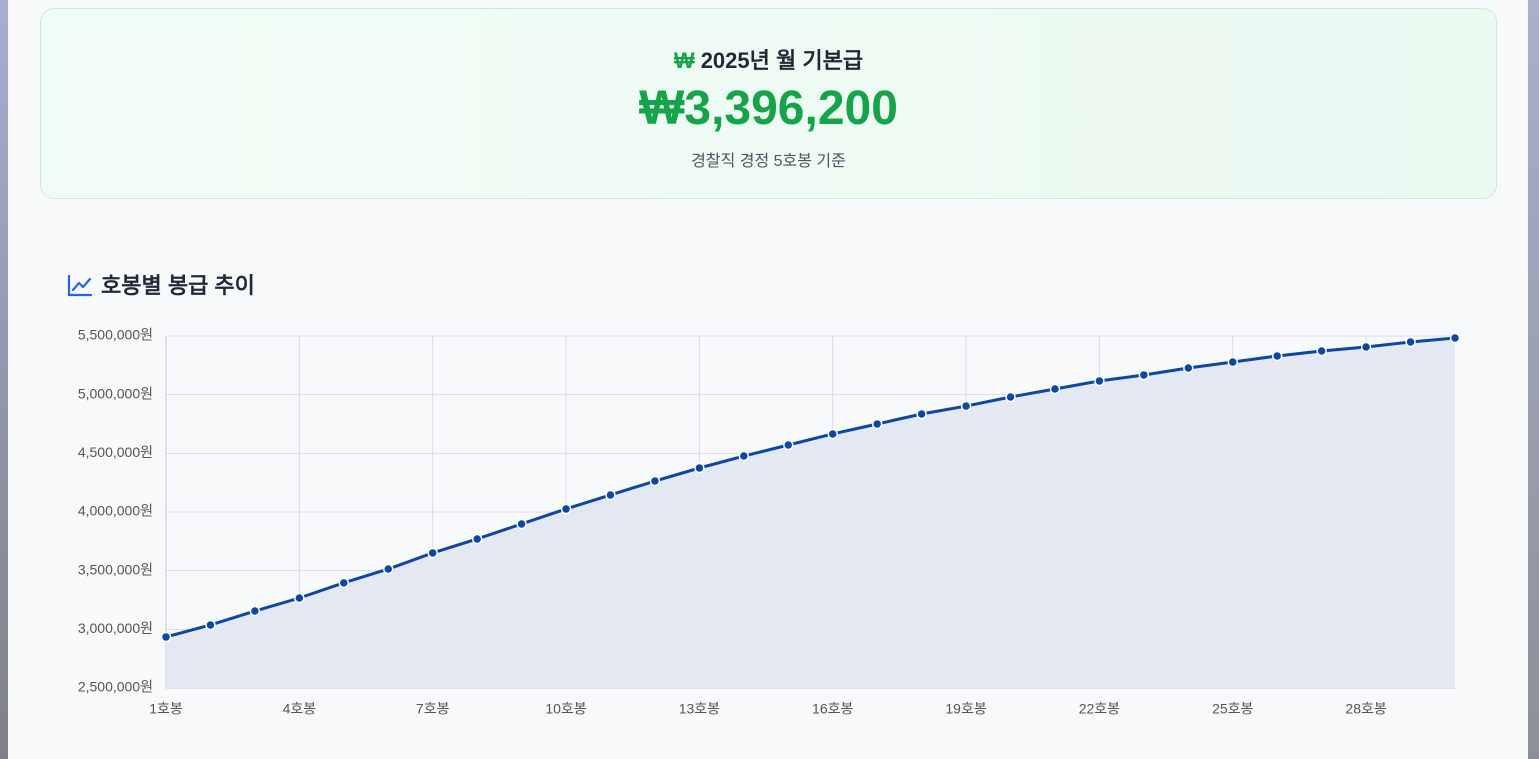  I want to click on card-title: ₩2025년 월 기본급, so click(768, 59).